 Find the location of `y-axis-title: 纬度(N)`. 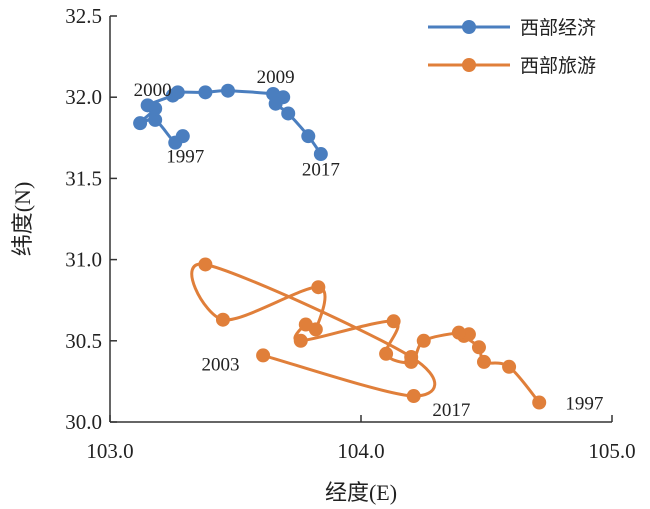

y-axis-title: 纬度(N) is located at coordinates (22, 219).